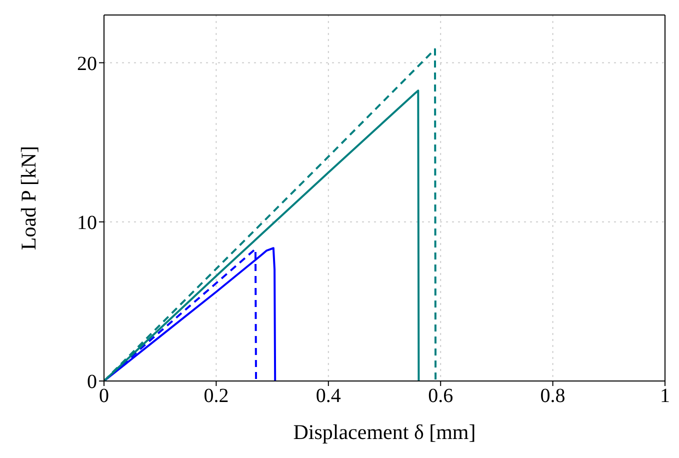 This screenshot has width=679, height=458. I want to click on x-axis-title: Displacement δ [mm], so click(384, 432).